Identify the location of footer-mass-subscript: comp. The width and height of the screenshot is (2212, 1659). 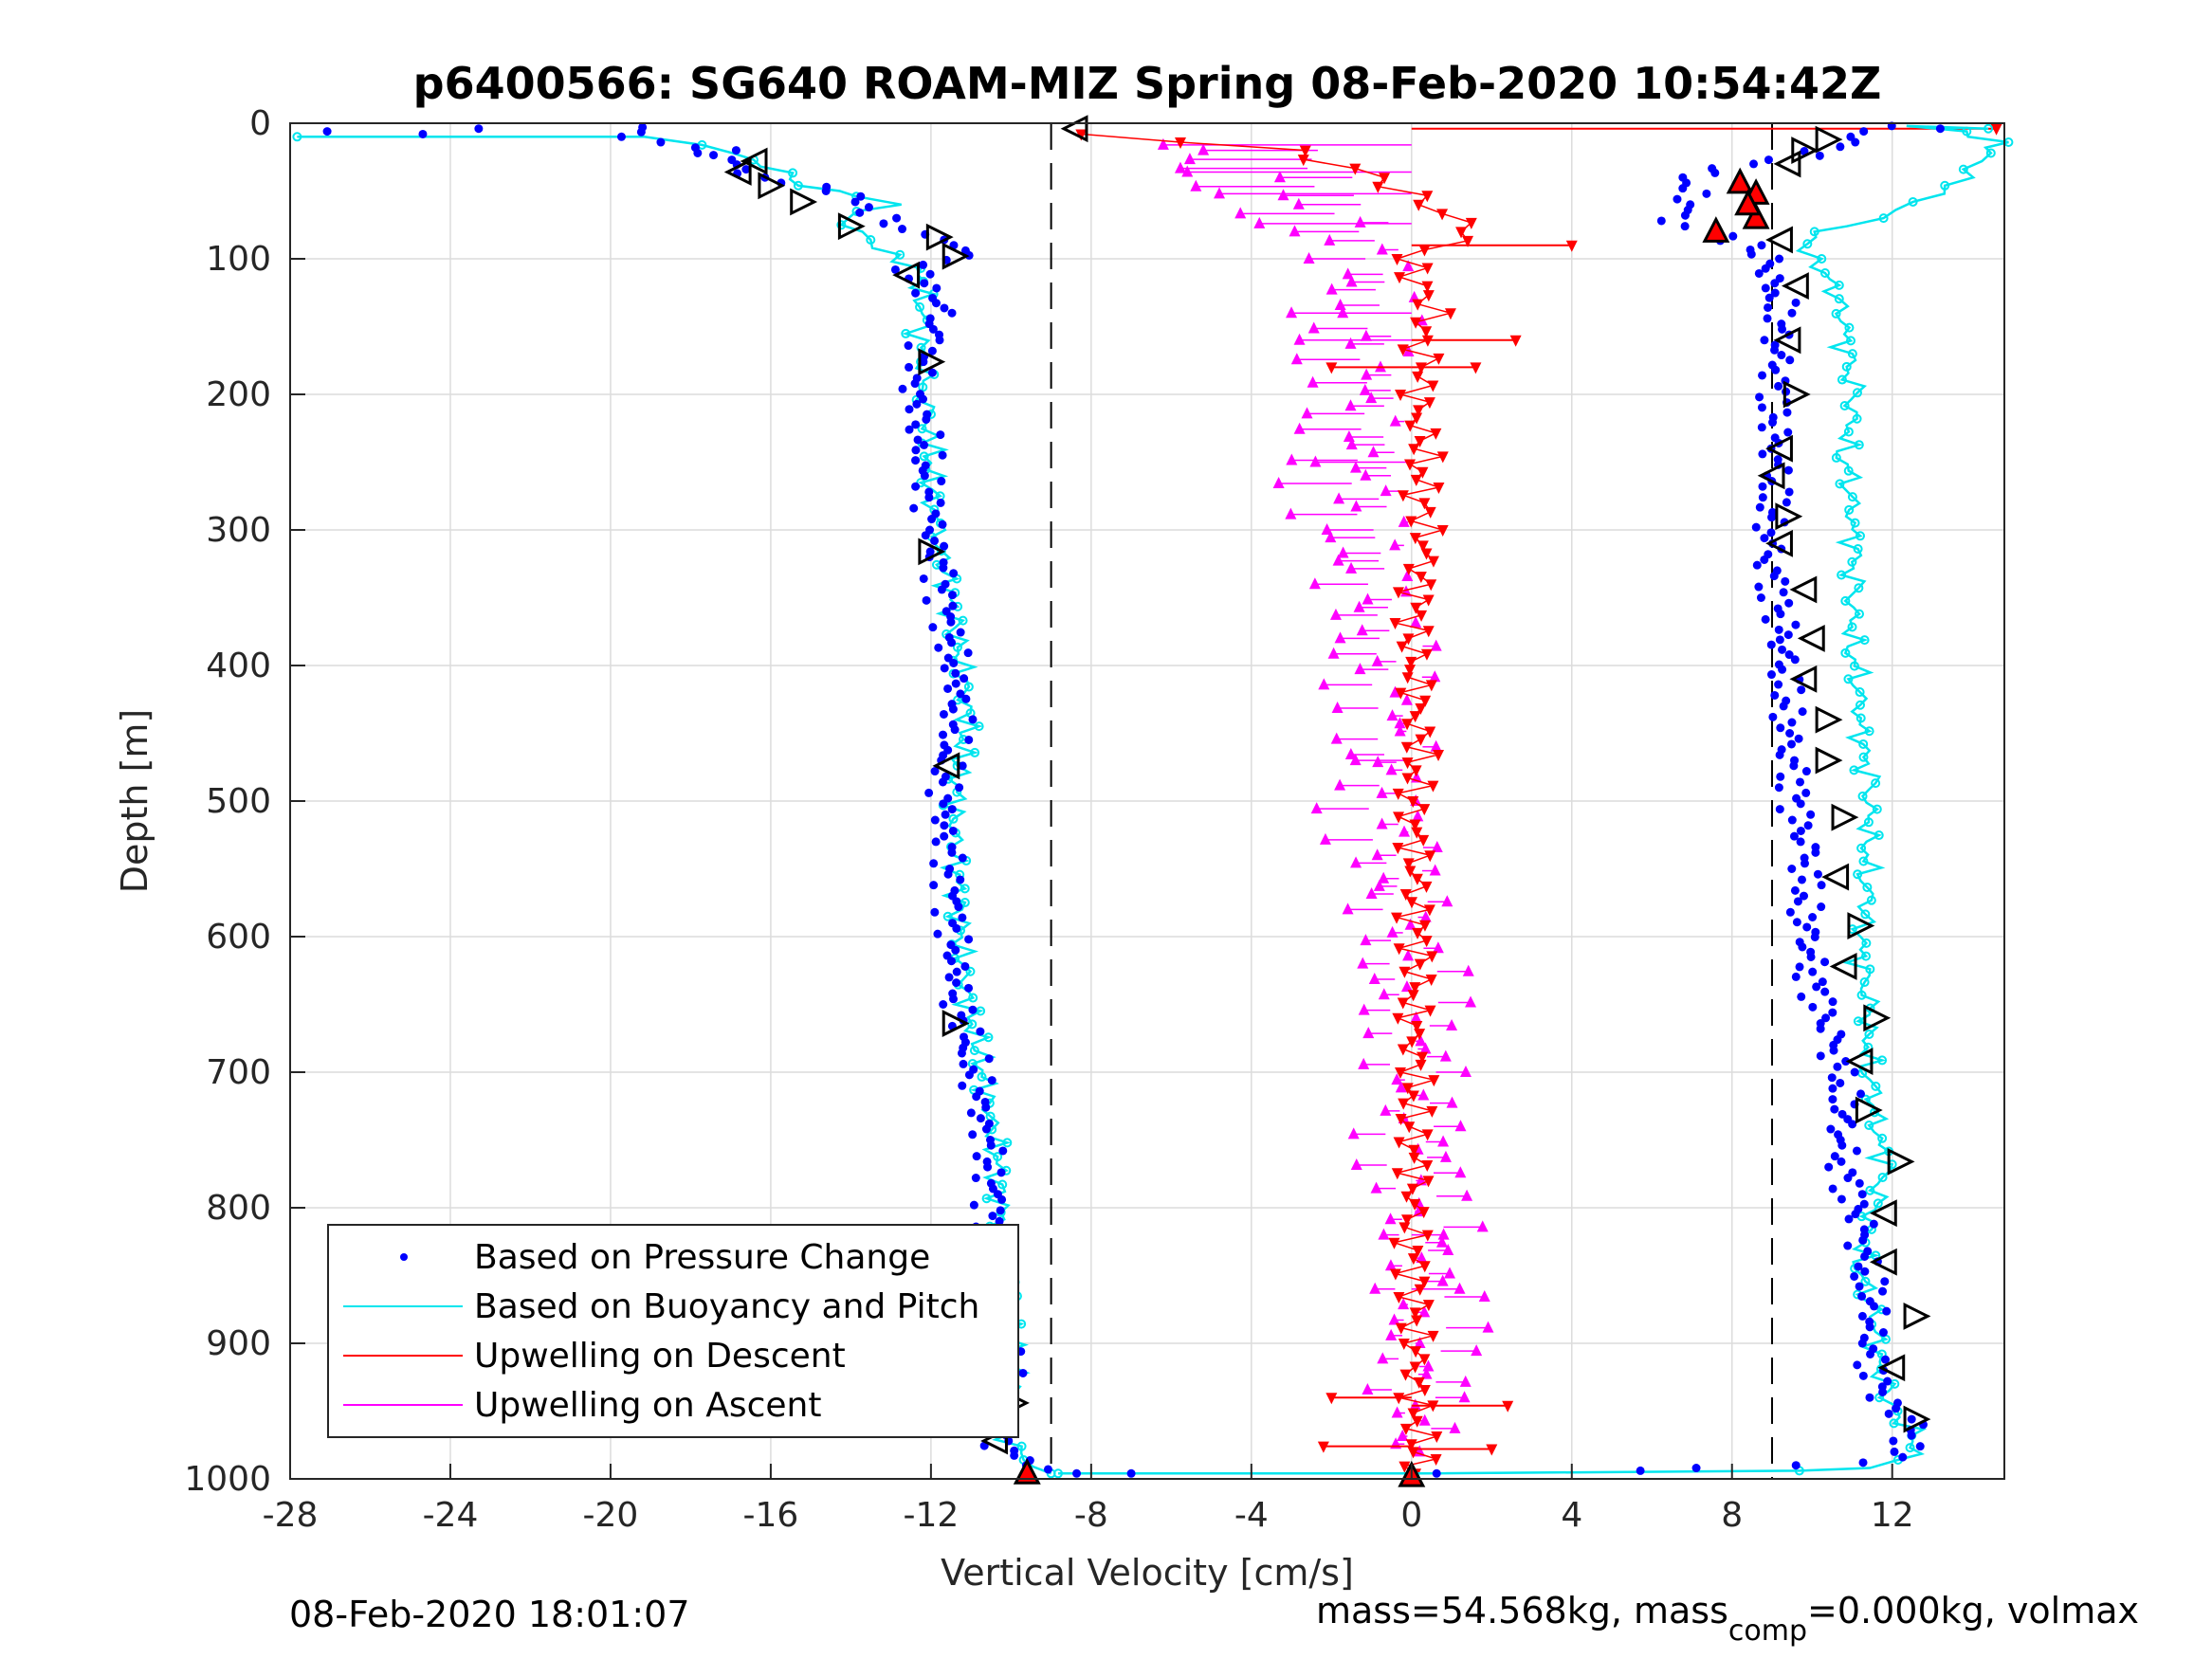
(1767, 1631).